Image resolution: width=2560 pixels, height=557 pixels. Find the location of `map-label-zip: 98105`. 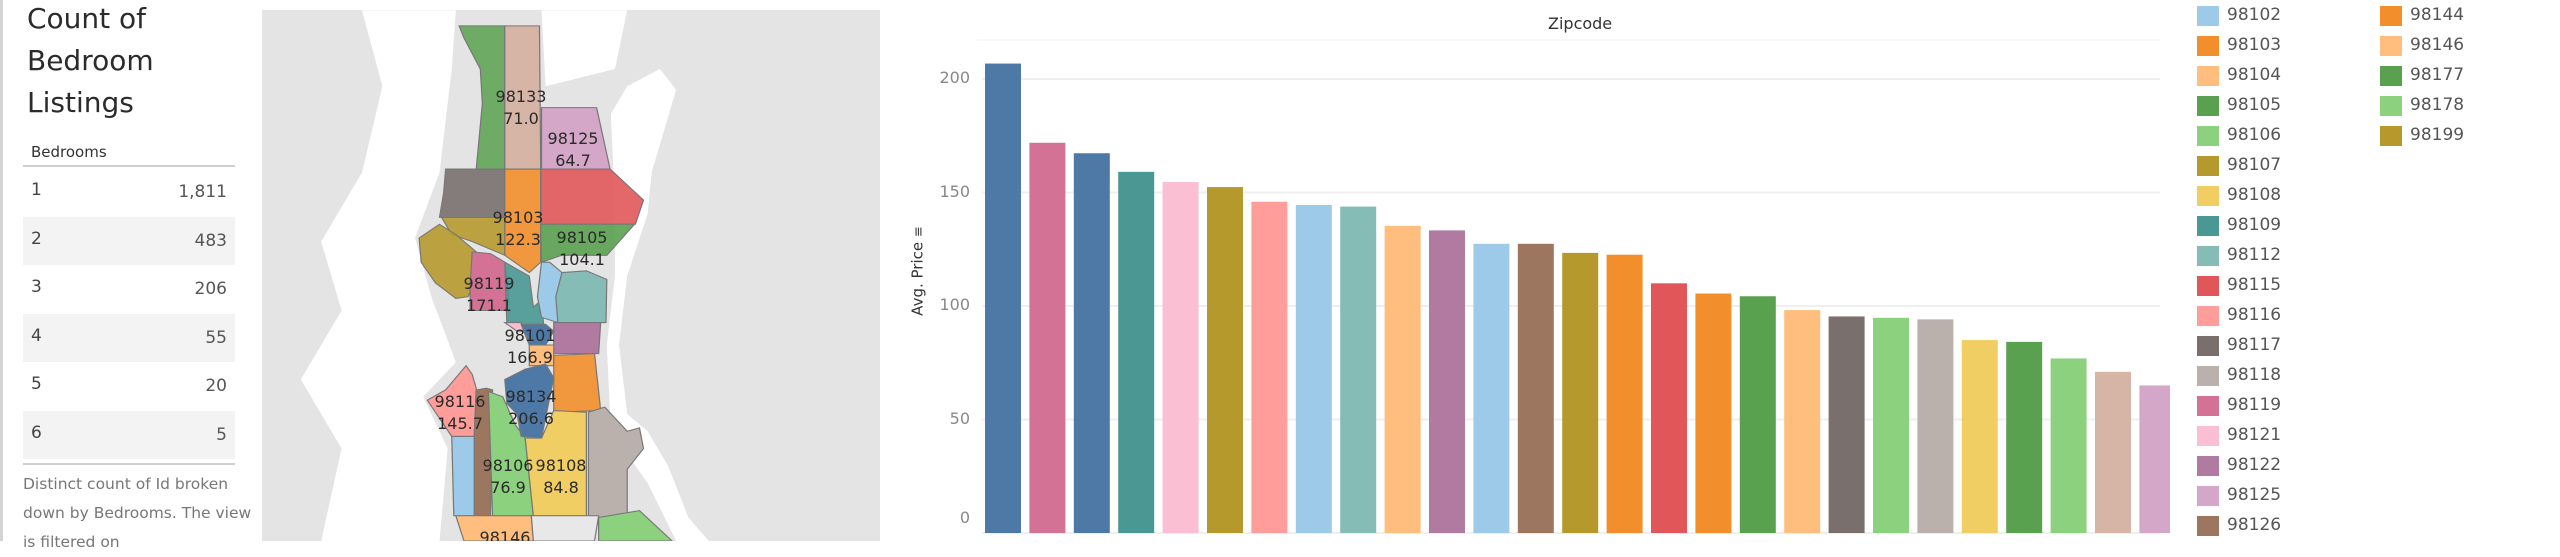

map-label-zip: 98105 is located at coordinates (582, 237).